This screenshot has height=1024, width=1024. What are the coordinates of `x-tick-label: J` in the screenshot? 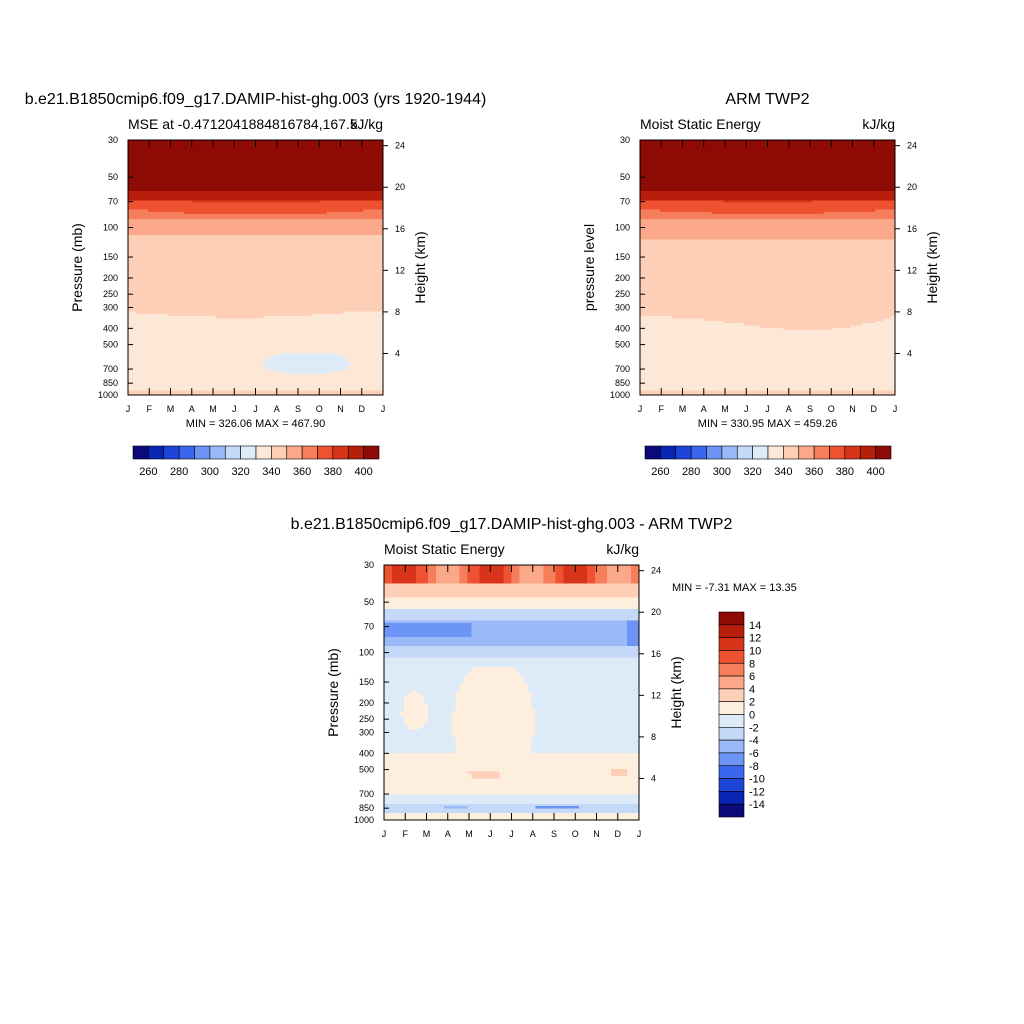 It's located at (384, 834).